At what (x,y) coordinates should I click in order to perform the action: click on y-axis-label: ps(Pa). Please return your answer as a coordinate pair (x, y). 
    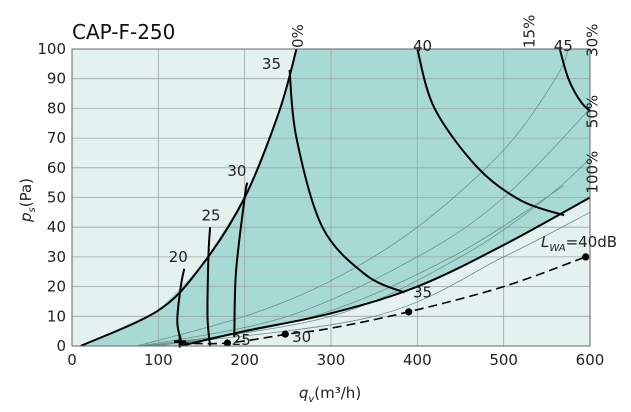
    Looking at the image, I should click on (27, 200).